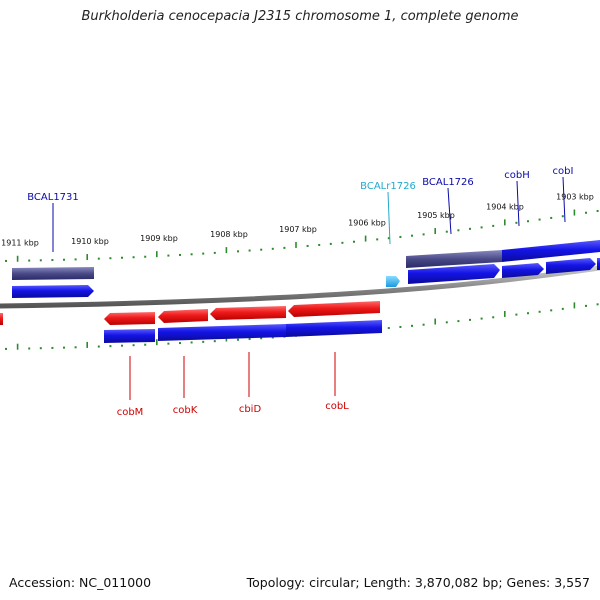  What do you see at coordinates (436, 215) in the screenshot?
I see `kbp-label: 1905 kbp` at bounding box center [436, 215].